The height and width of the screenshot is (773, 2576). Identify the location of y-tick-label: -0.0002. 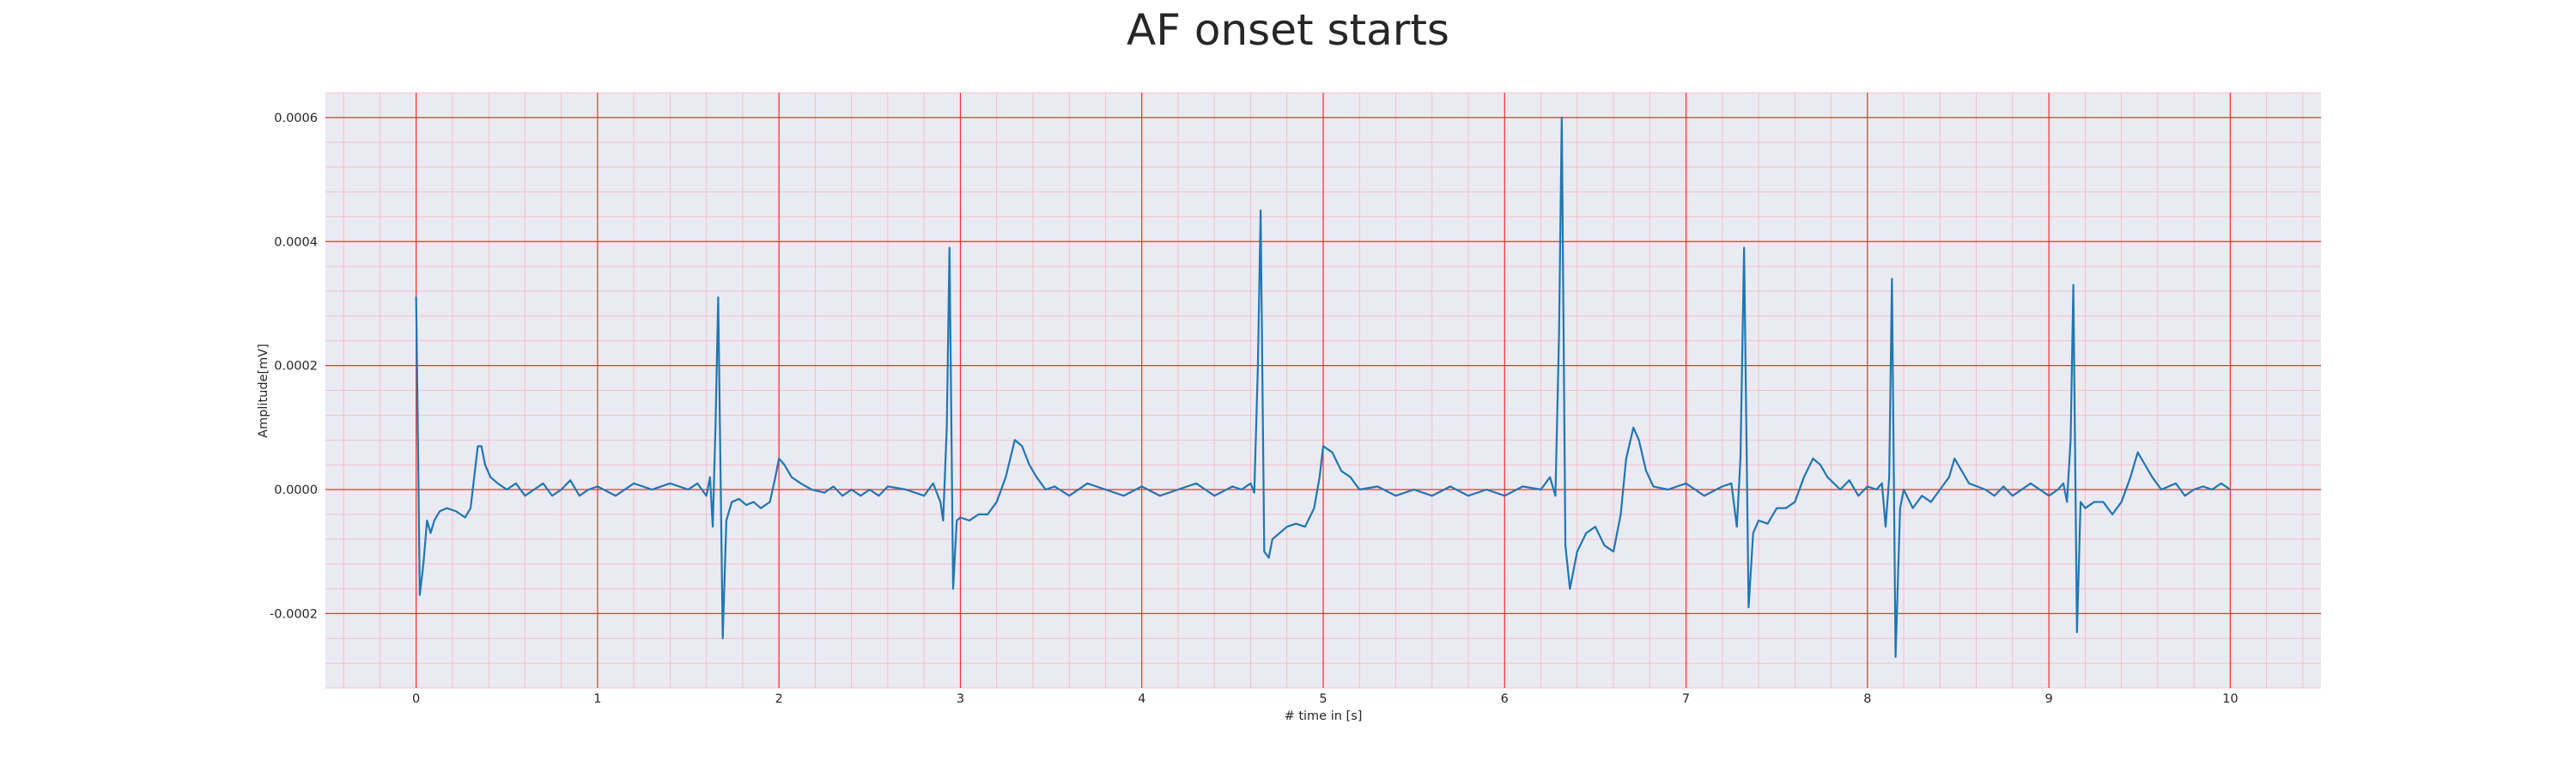
(294, 614).